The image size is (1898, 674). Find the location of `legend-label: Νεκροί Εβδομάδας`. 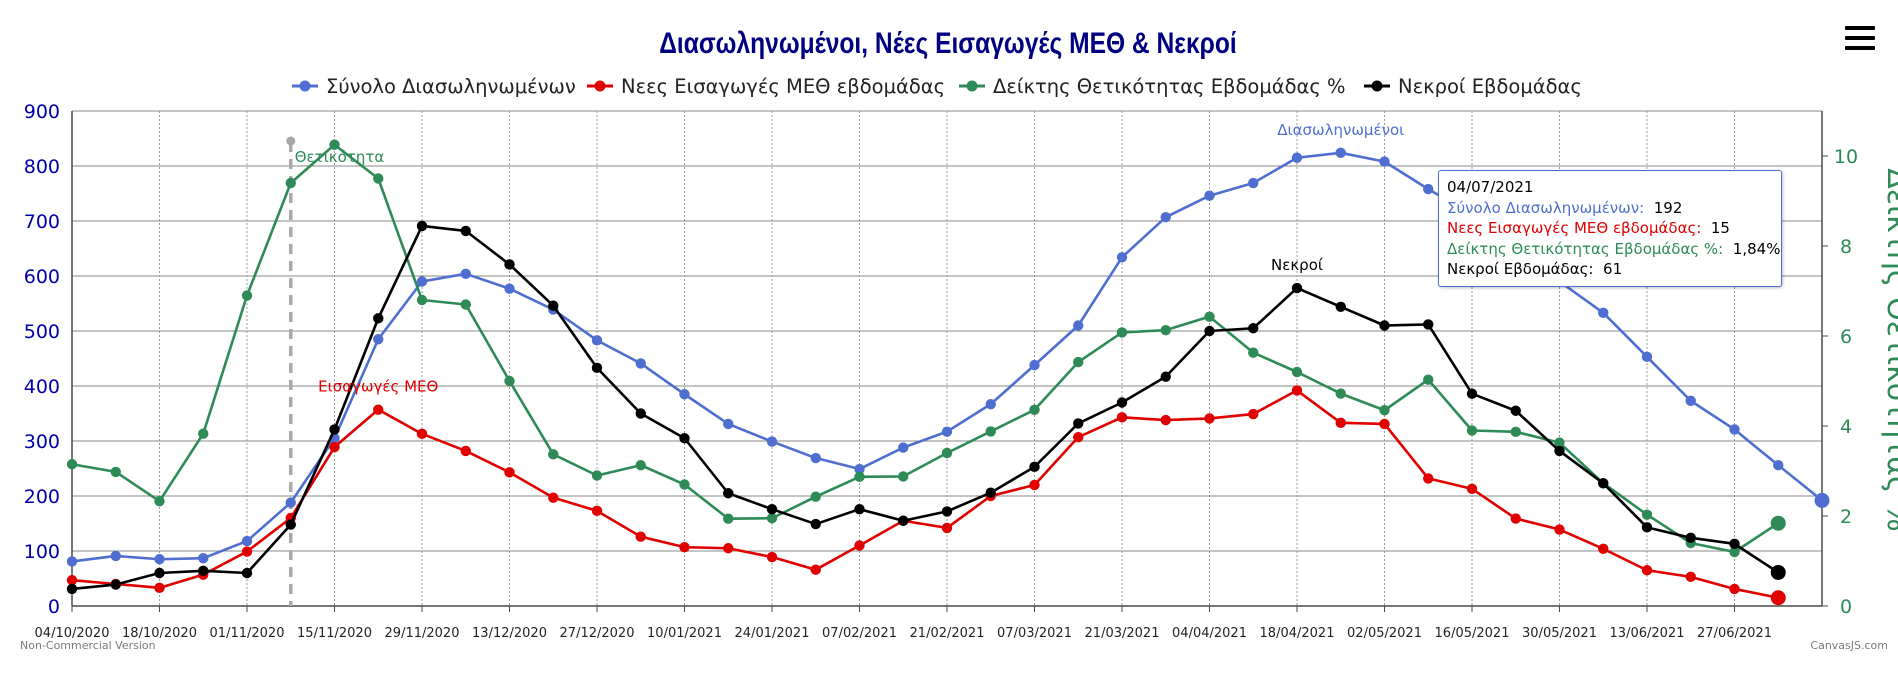

legend-label: Νεκροί Εβδομάδας is located at coordinates (1490, 86).